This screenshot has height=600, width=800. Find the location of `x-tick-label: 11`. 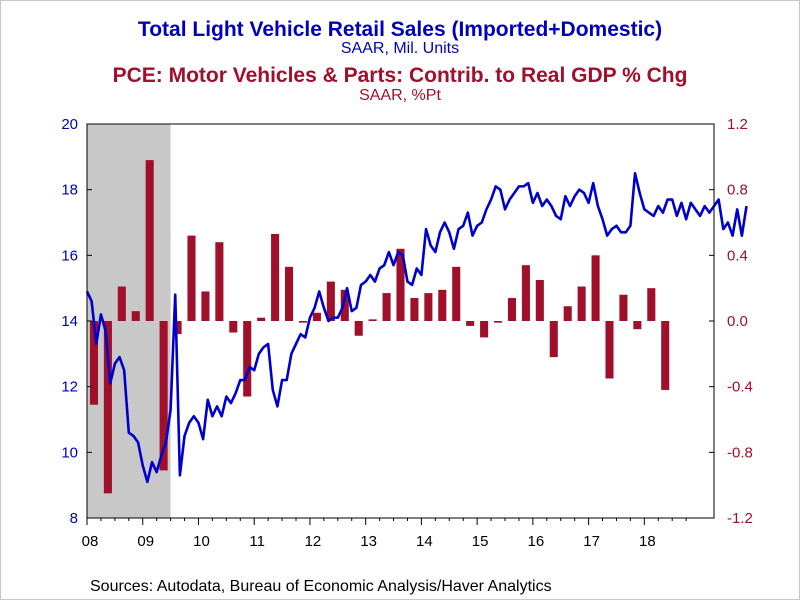

x-tick-label: 11 is located at coordinates (257, 541).